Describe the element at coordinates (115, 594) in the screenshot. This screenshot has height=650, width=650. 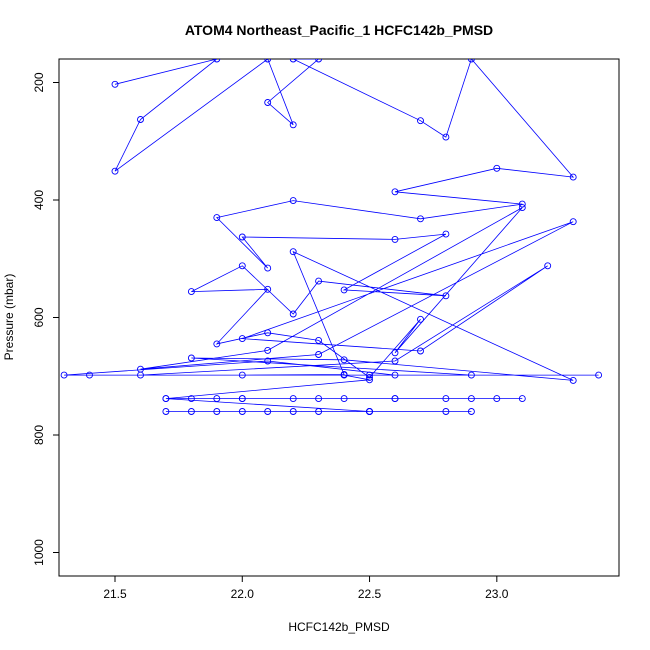
I see `x-tick-label: 21.5` at that location.